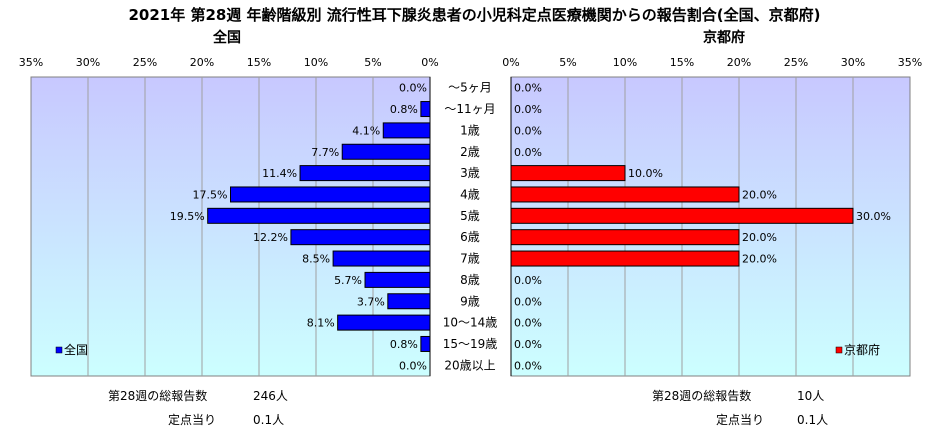 The width and height of the screenshot is (949, 433). Describe the element at coordinates (813, 420) in the screenshot. I see `kyoto-per-value: 0.1人` at that location.